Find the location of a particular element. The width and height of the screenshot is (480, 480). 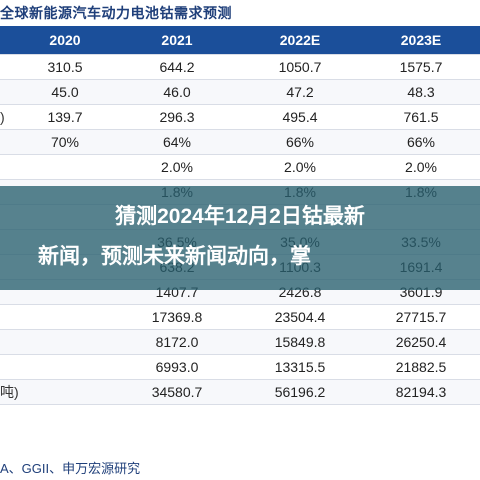

table-cell: 761.5 is located at coordinates (421, 117).